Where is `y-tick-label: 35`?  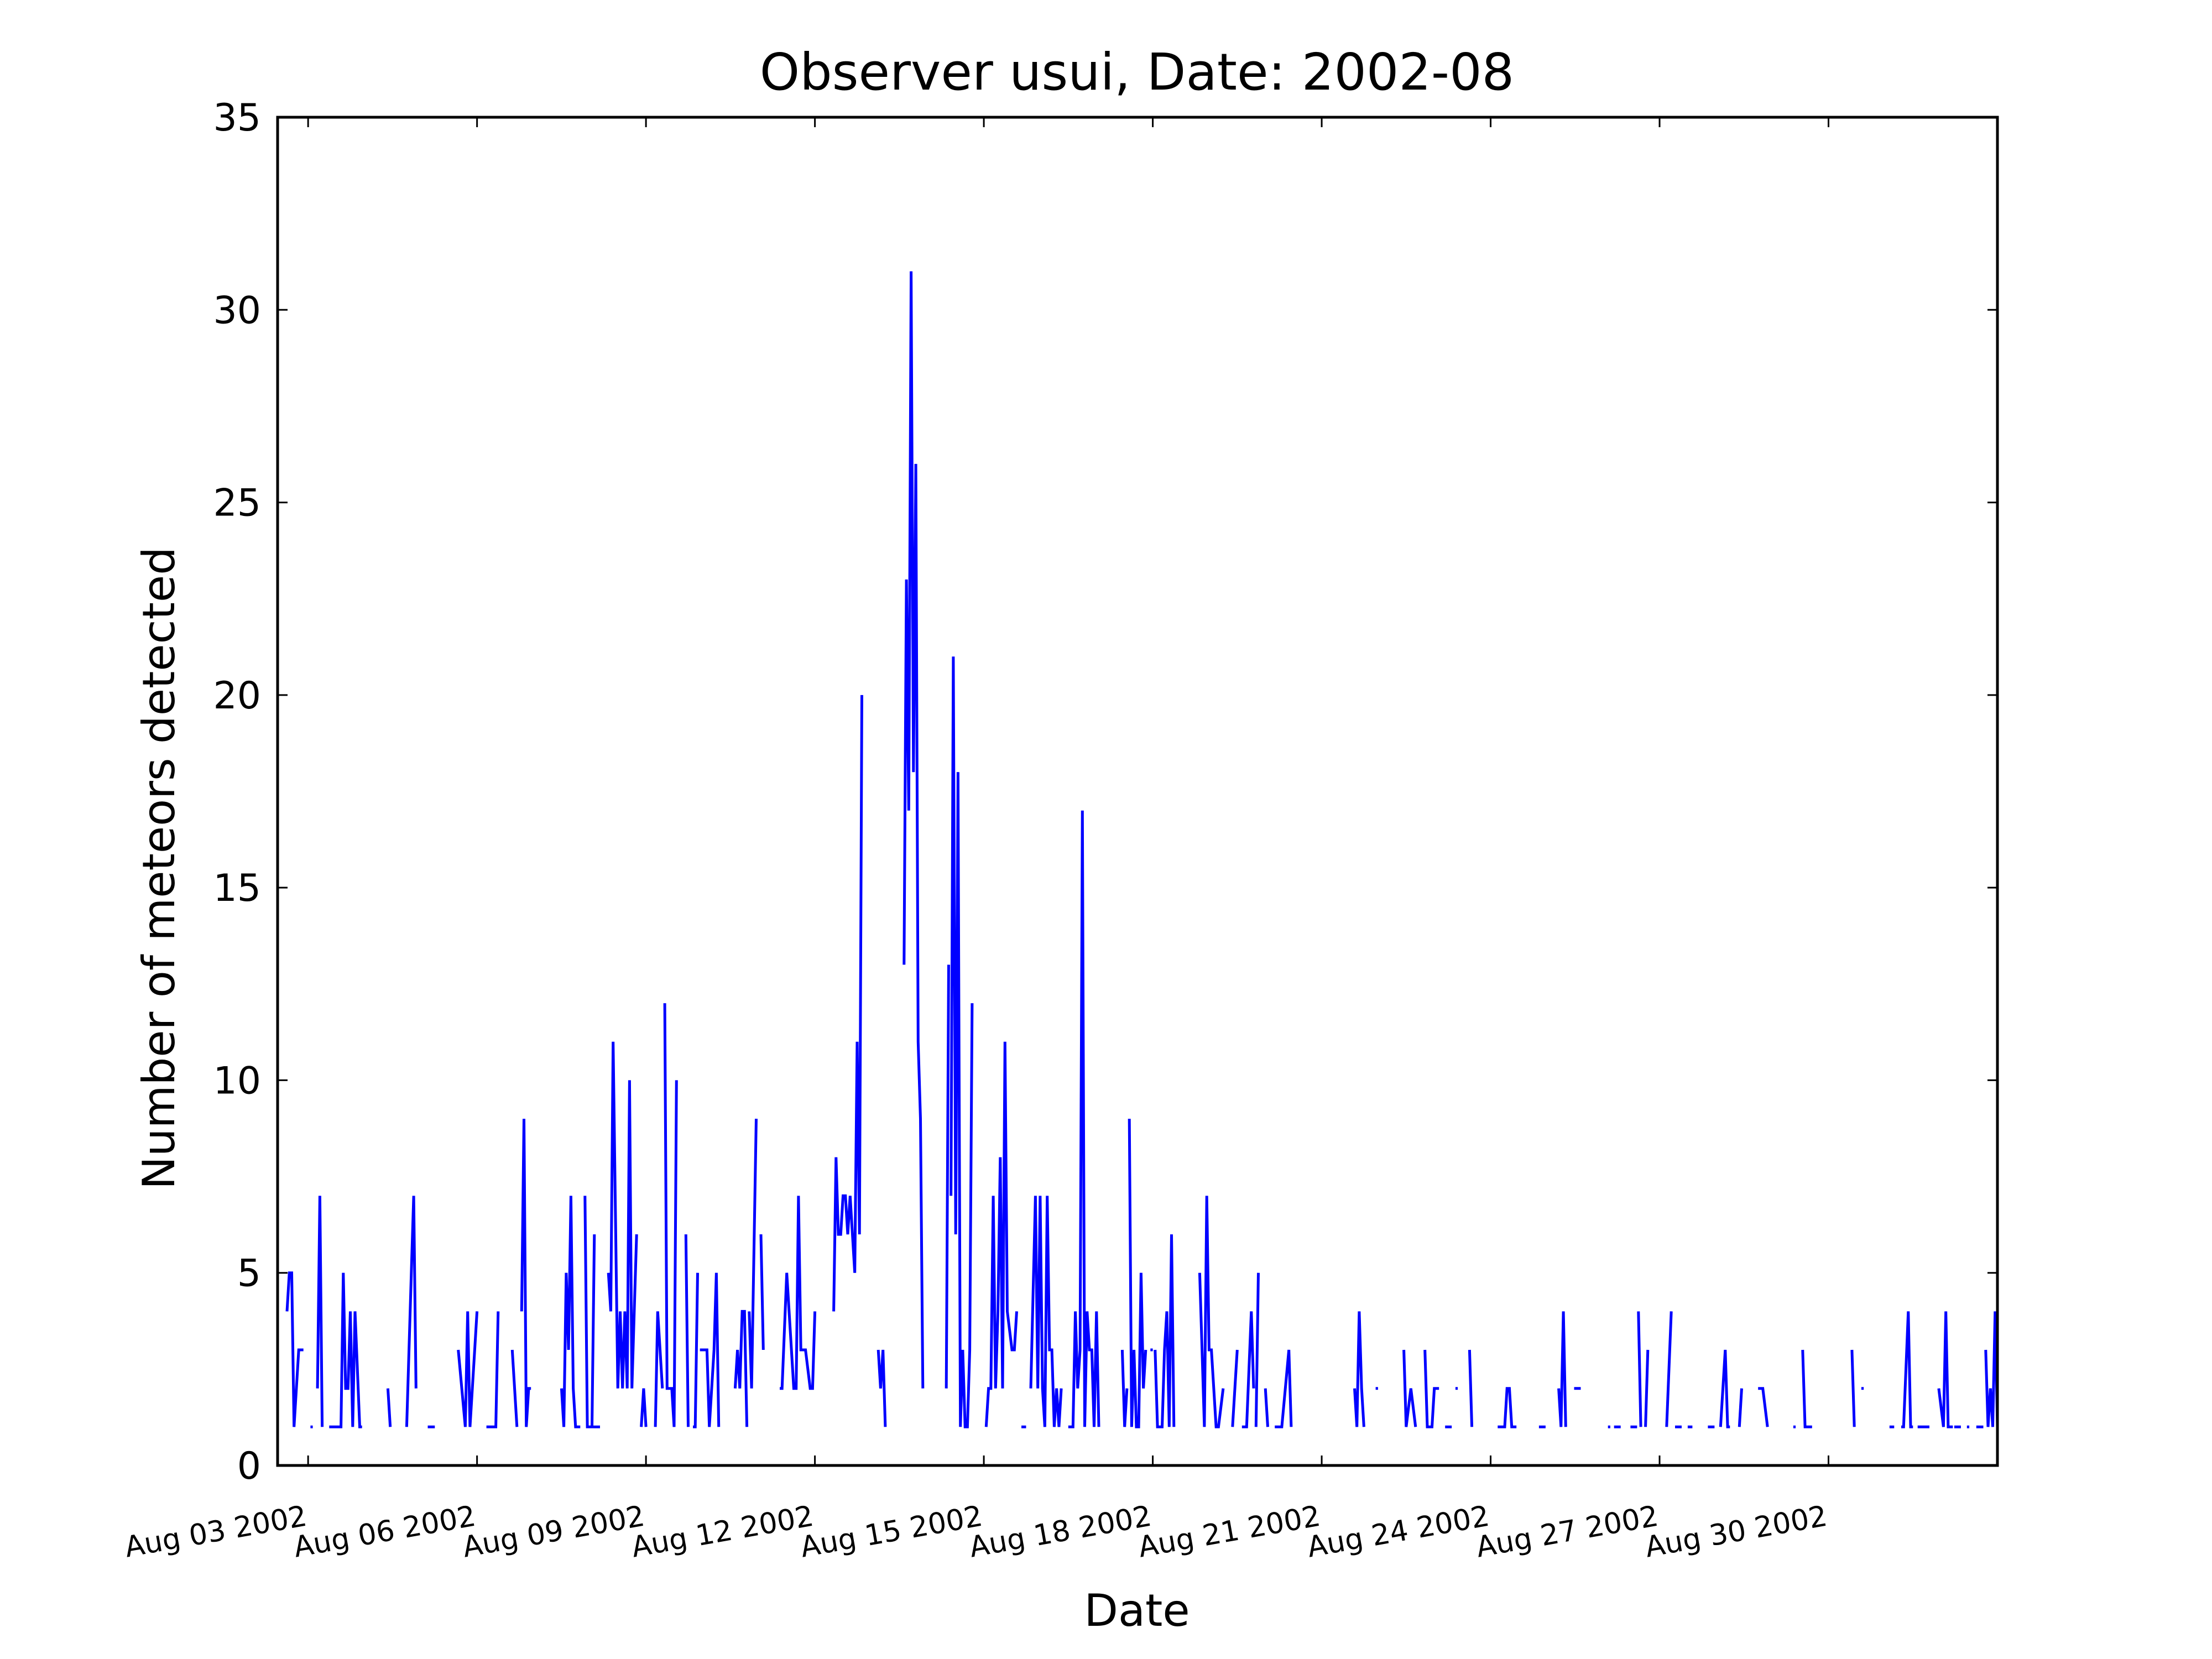
y-tick-label: 35 is located at coordinates (237, 118).